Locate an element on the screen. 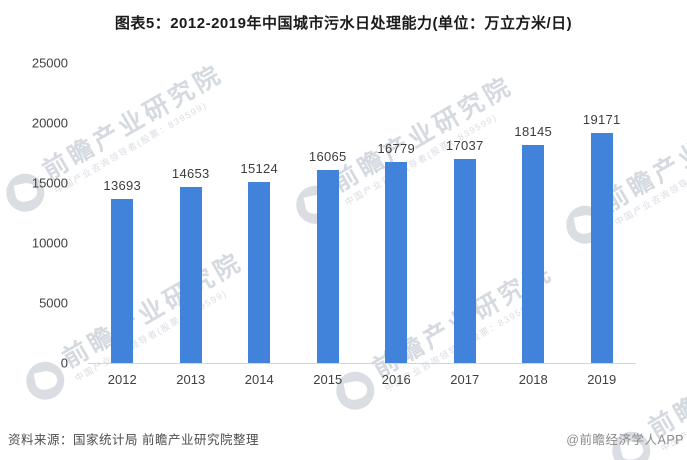 This screenshot has height=460, width=687. x-axis-line is located at coordinates (362, 363).